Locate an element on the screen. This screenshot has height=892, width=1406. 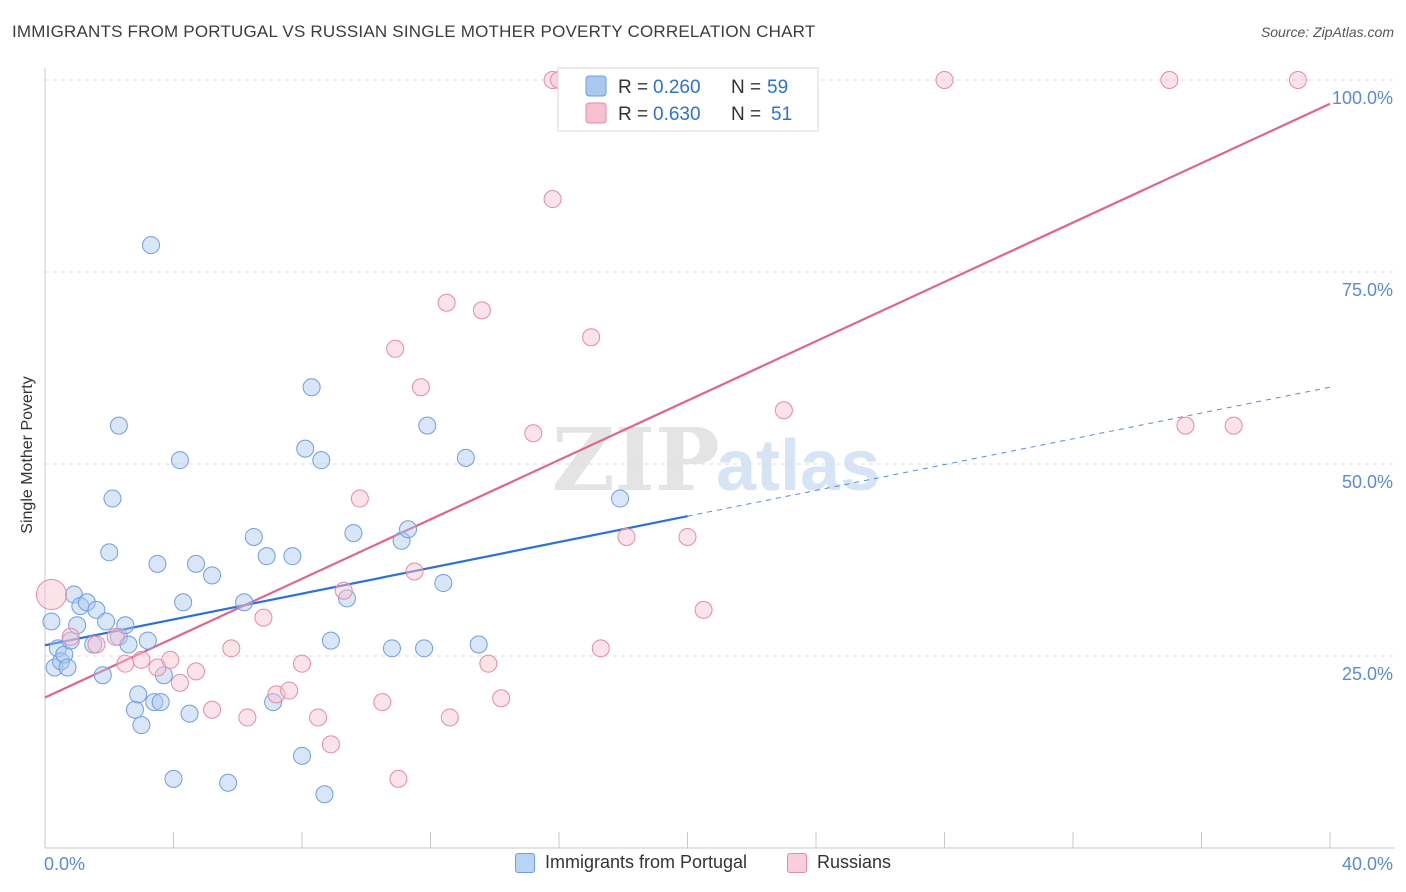
x-tick-labels: 0.0% 40.0% is located at coordinates (718, 864).